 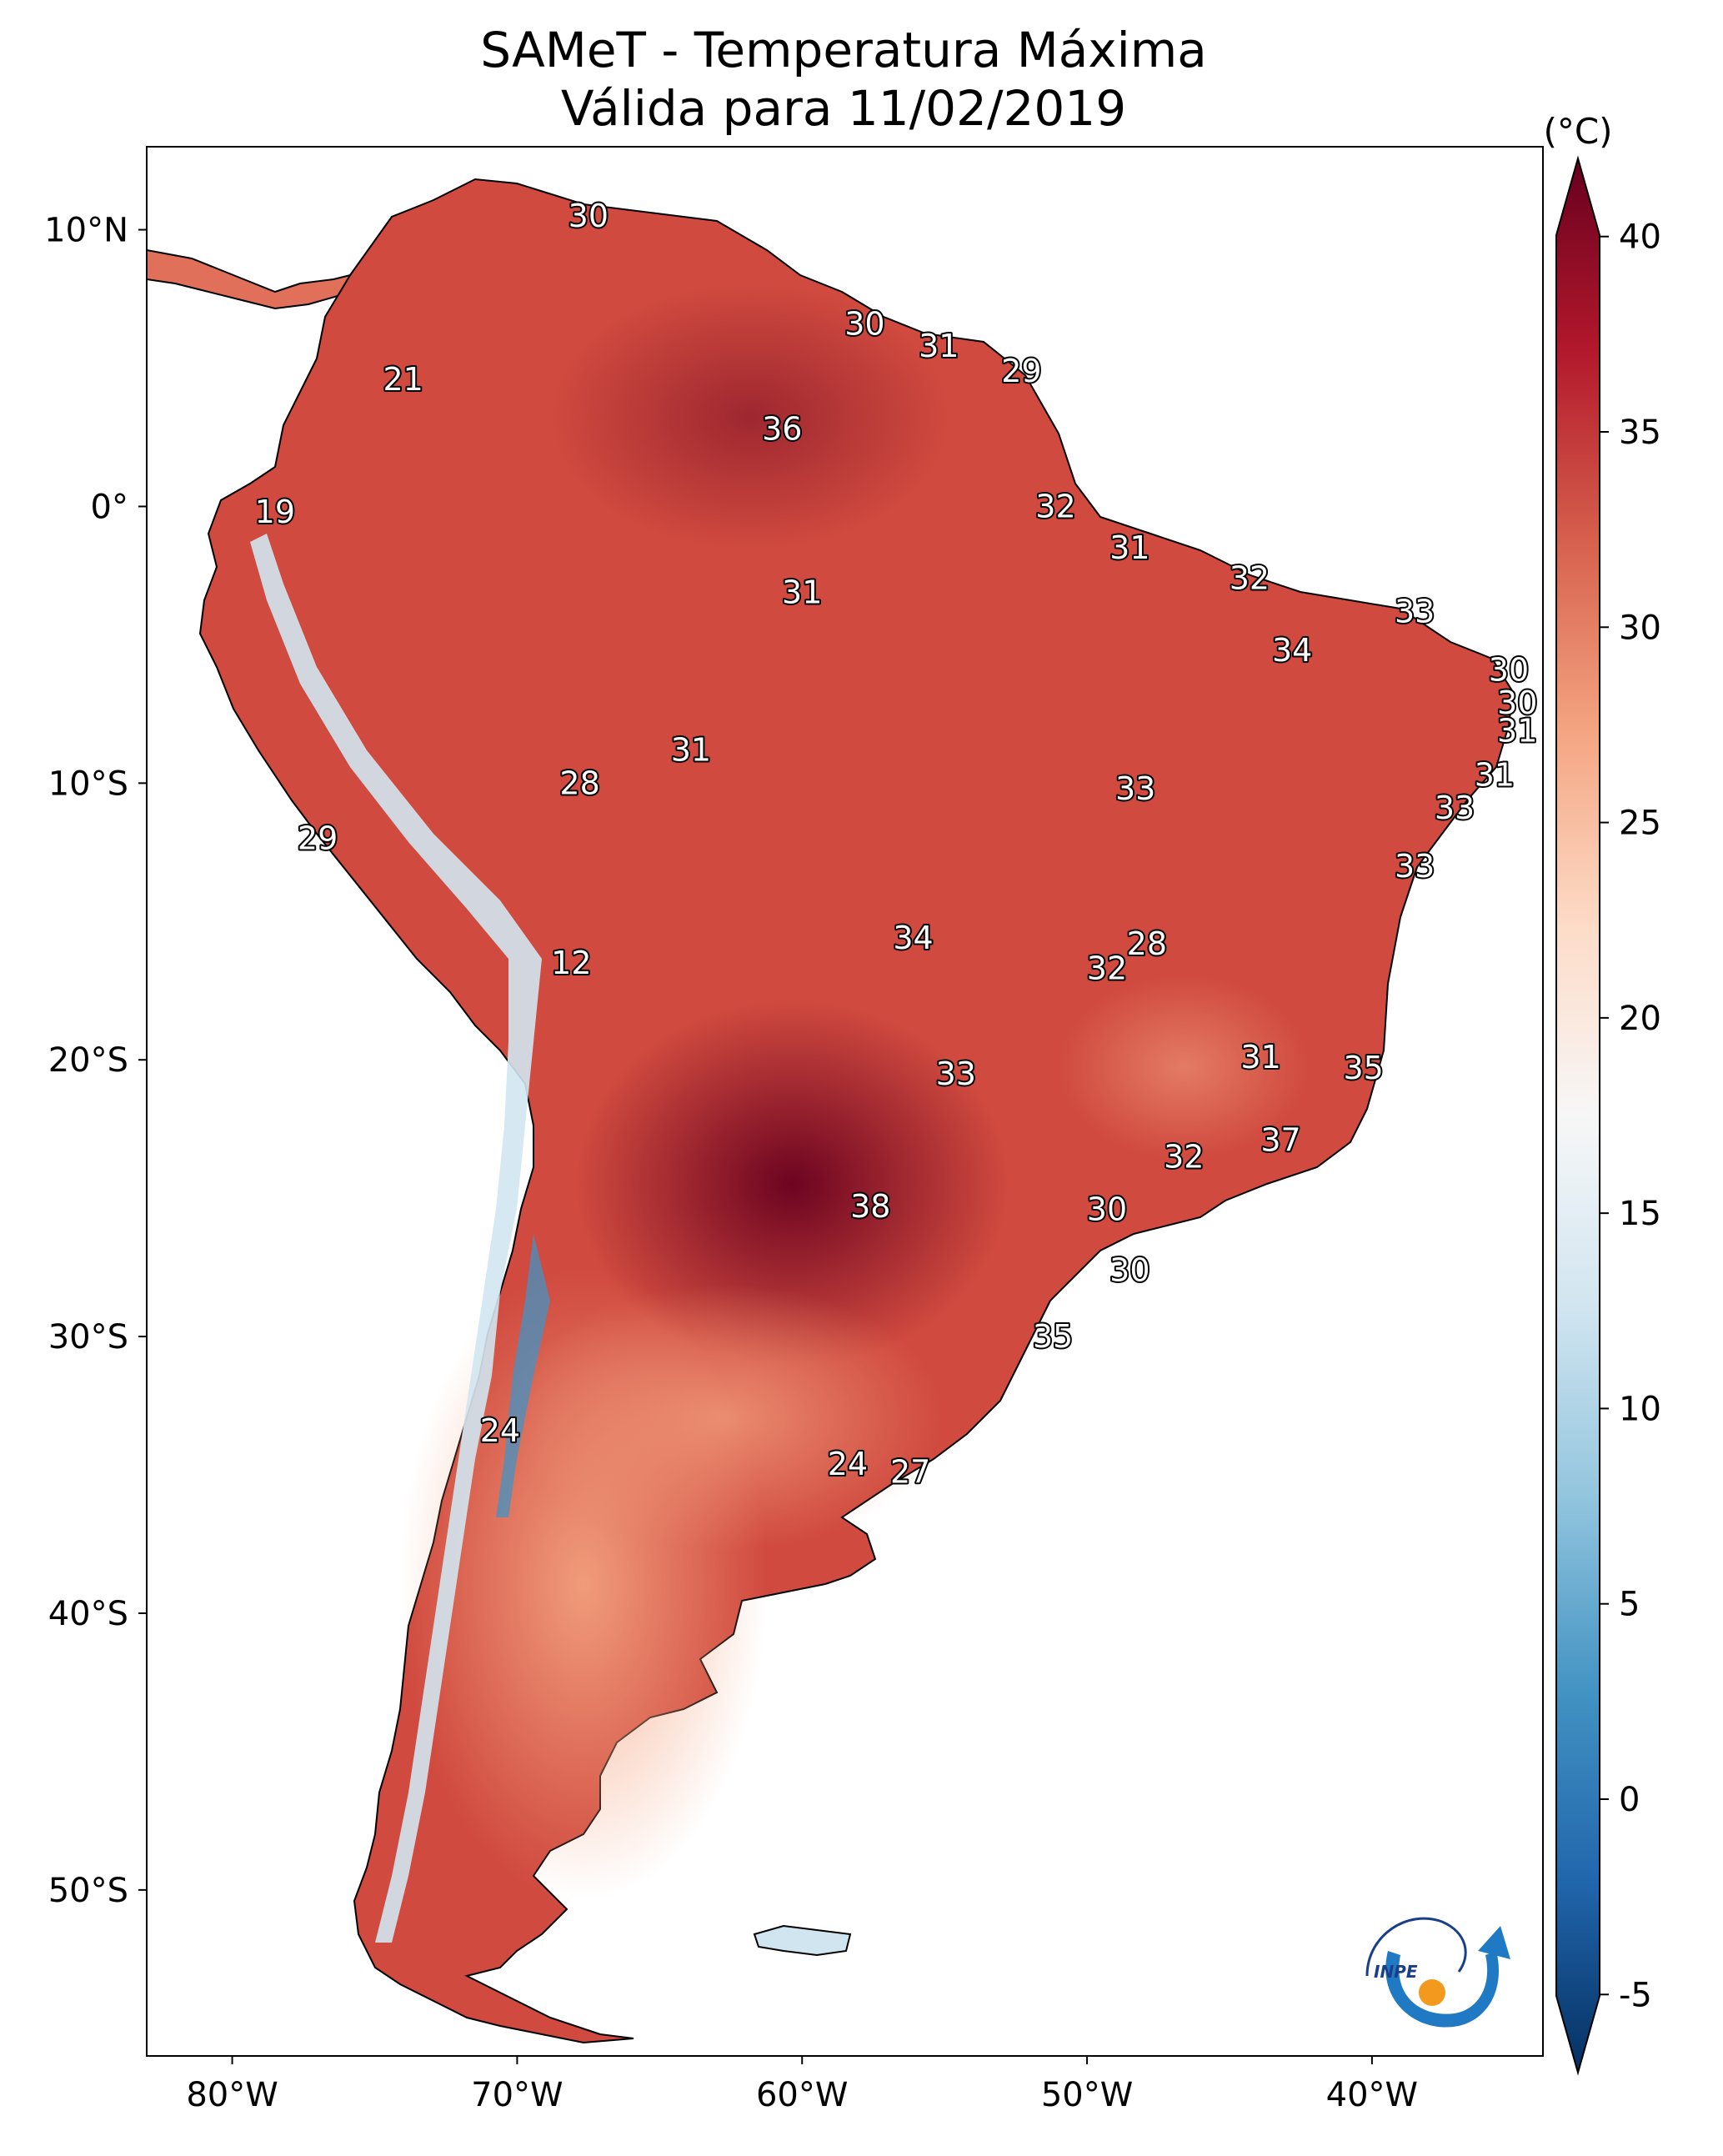 What do you see at coordinates (88, 1614) in the screenshot?
I see `y-tick-label: 40°S` at bounding box center [88, 1614].